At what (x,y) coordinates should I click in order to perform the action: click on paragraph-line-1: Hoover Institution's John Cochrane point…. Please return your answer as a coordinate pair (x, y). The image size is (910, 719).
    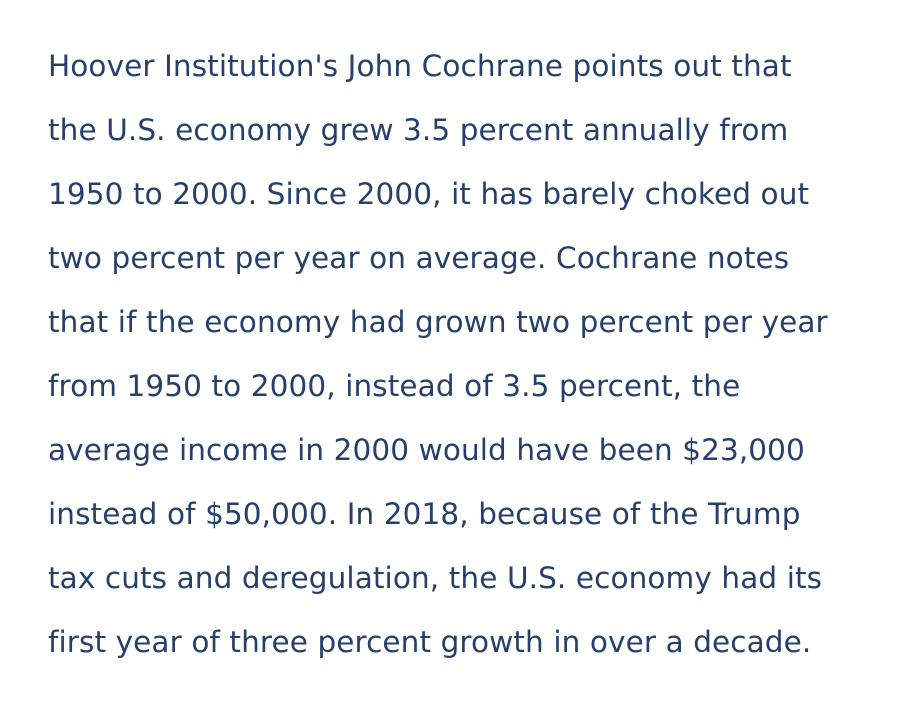
    Looking at the image, I should click on (420, 66).